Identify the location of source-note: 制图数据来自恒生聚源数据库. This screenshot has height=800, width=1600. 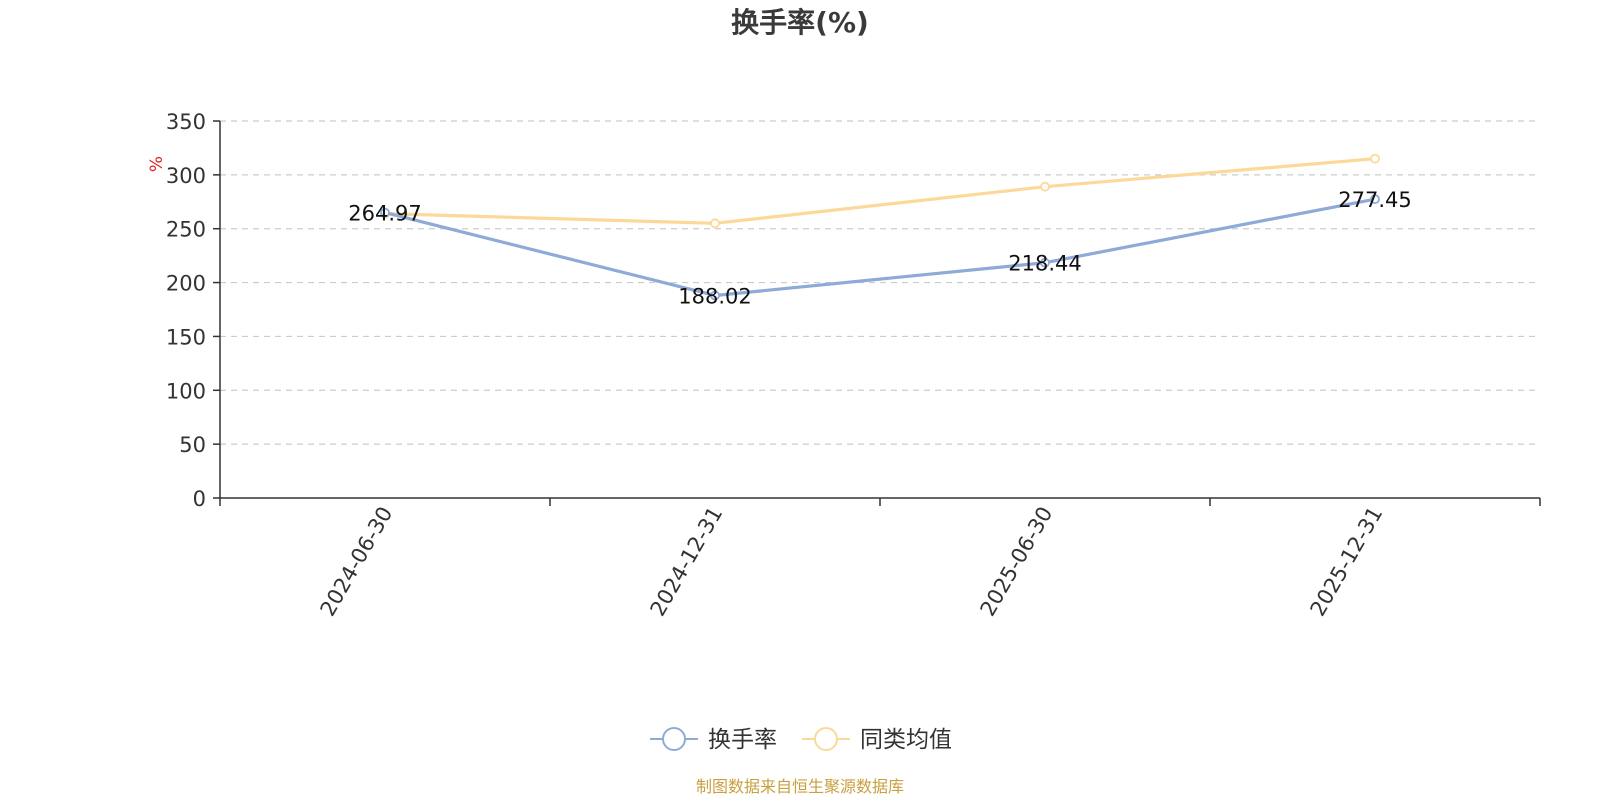
(800, 786).